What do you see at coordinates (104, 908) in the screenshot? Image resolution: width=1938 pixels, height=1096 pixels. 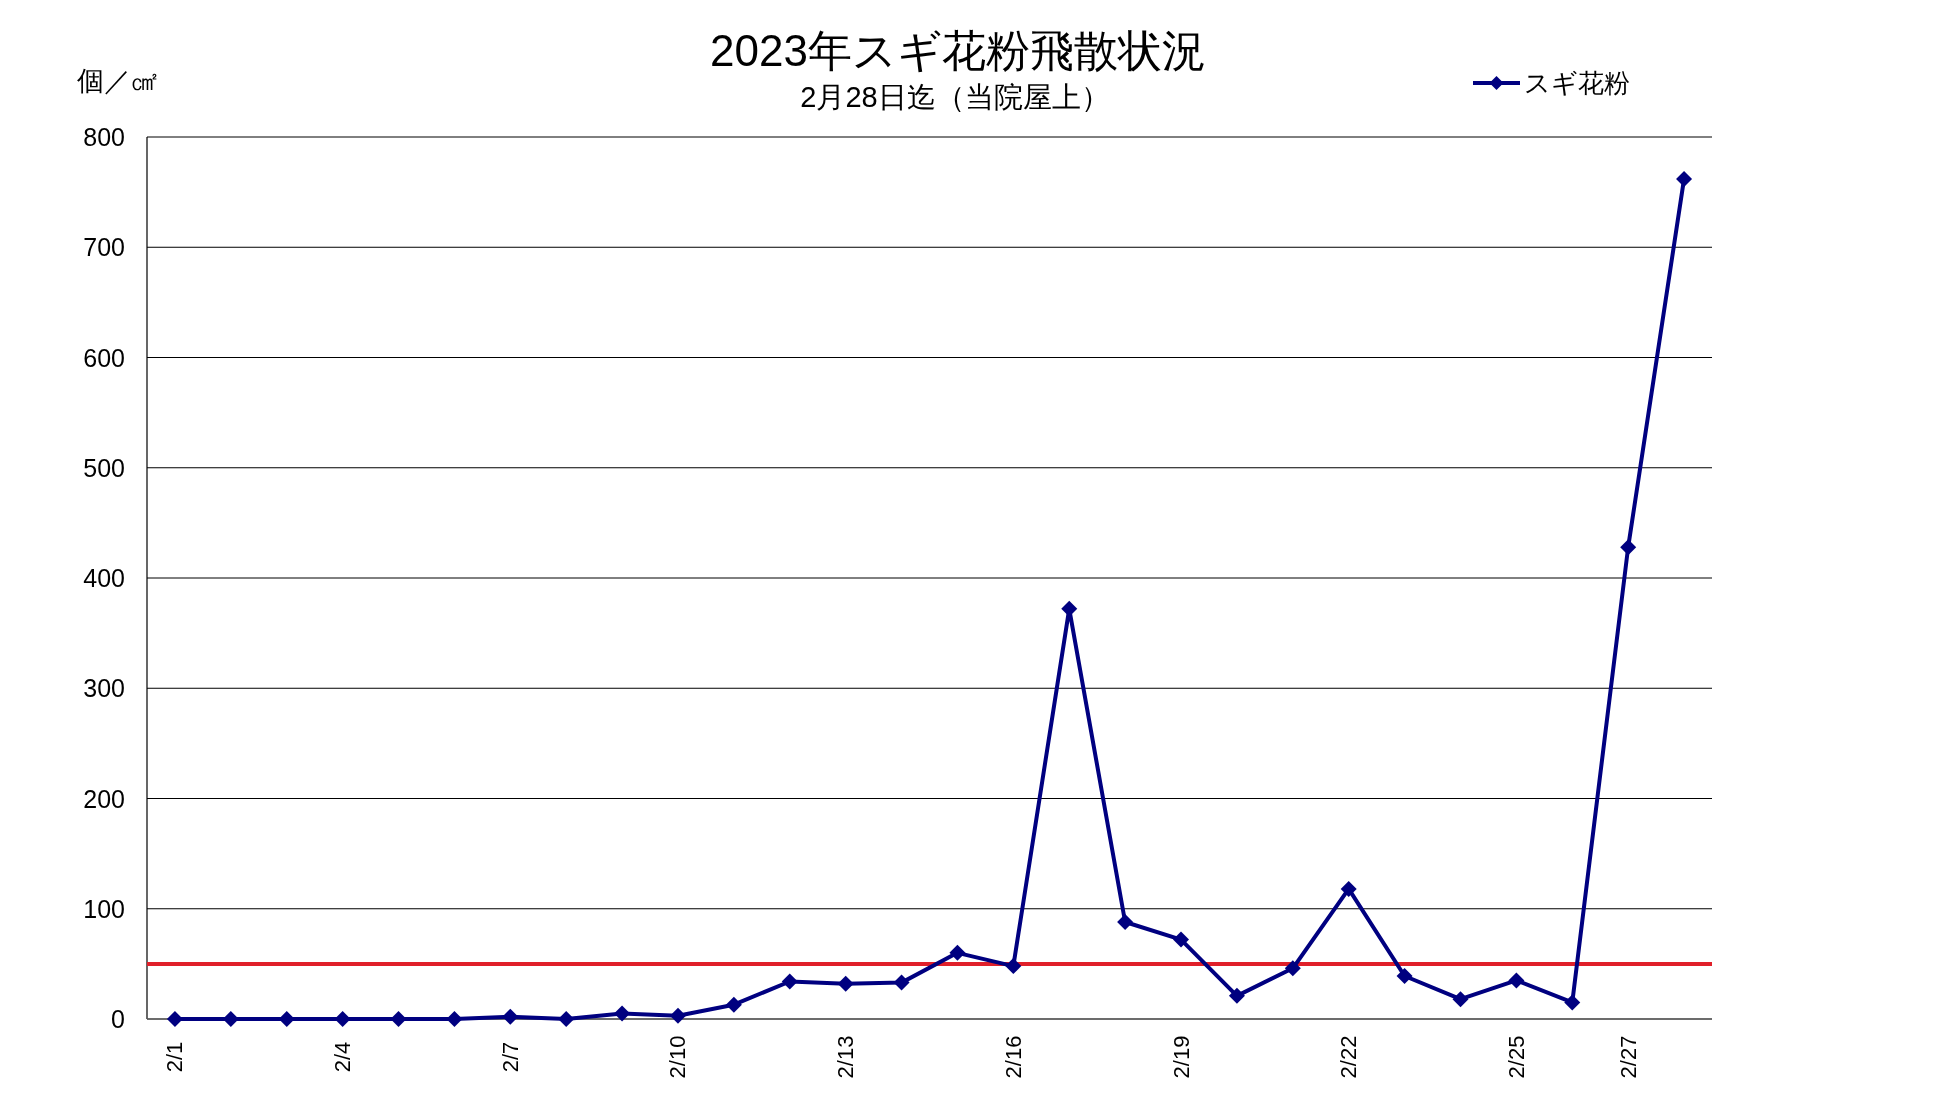 I see `y-tick-label: 100` at bounding box center [104, 908].